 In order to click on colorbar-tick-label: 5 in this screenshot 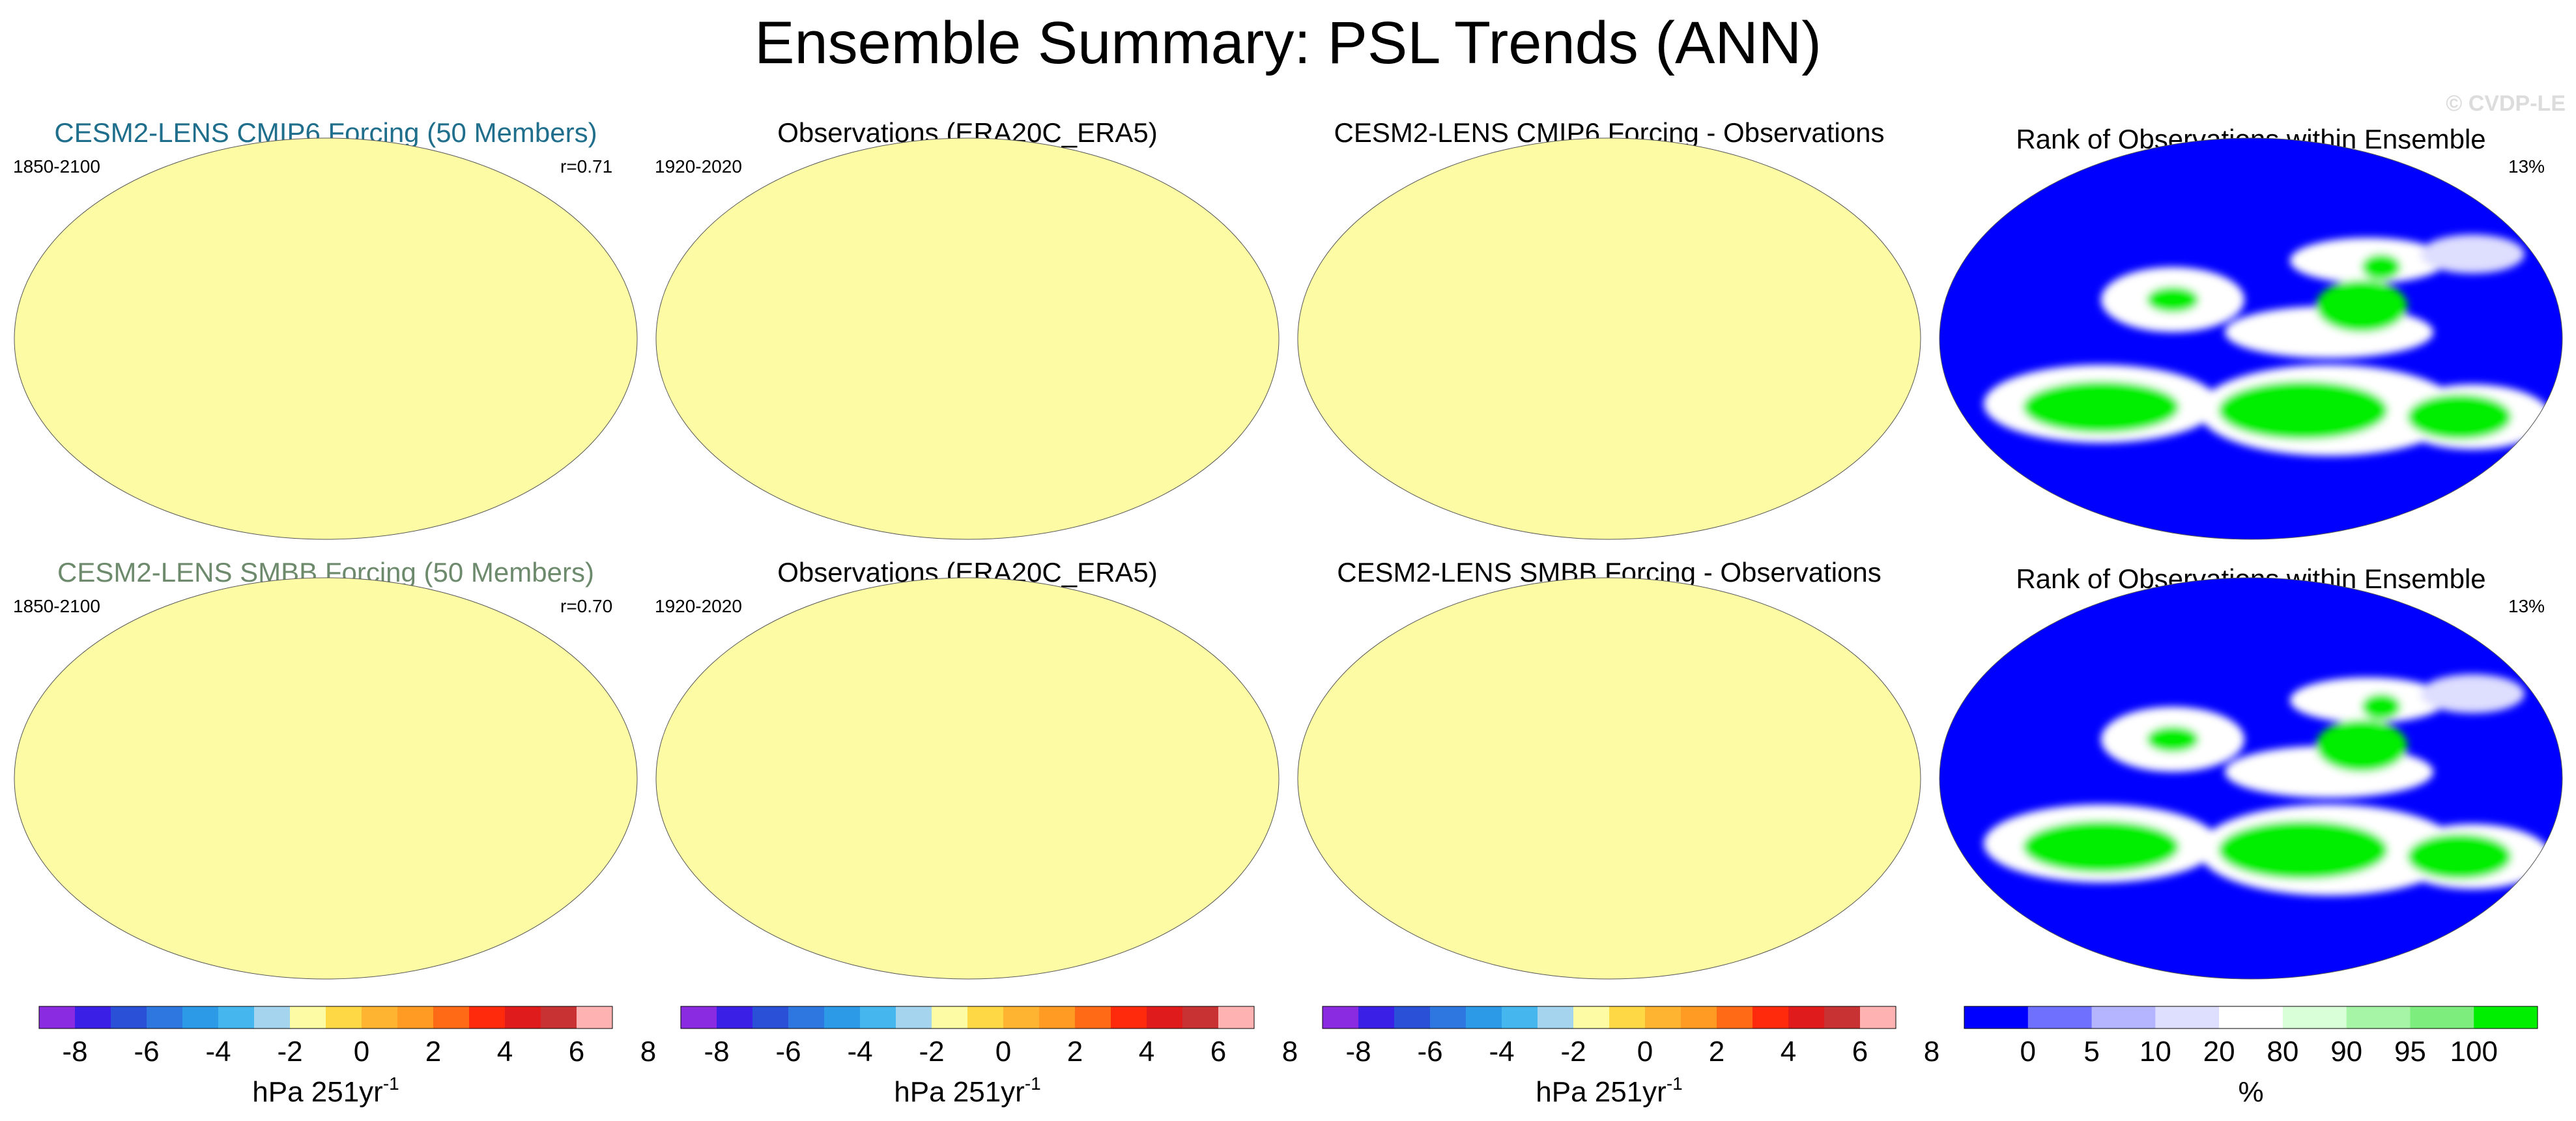, I will do `click(2091, 1052)`.